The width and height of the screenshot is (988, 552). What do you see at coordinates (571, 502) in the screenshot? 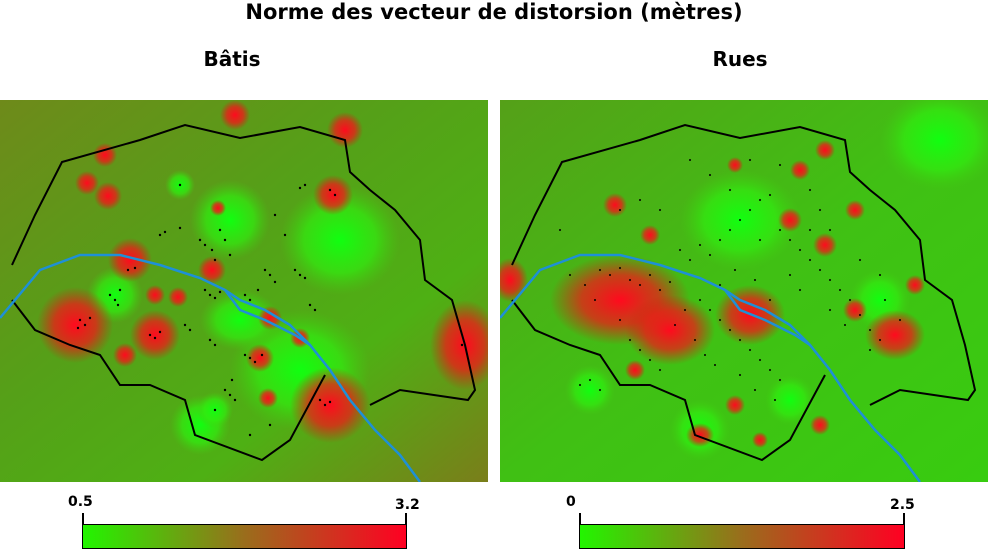
I see `rues-colorbar-min-label: 0` at bounding box center [571, 502].